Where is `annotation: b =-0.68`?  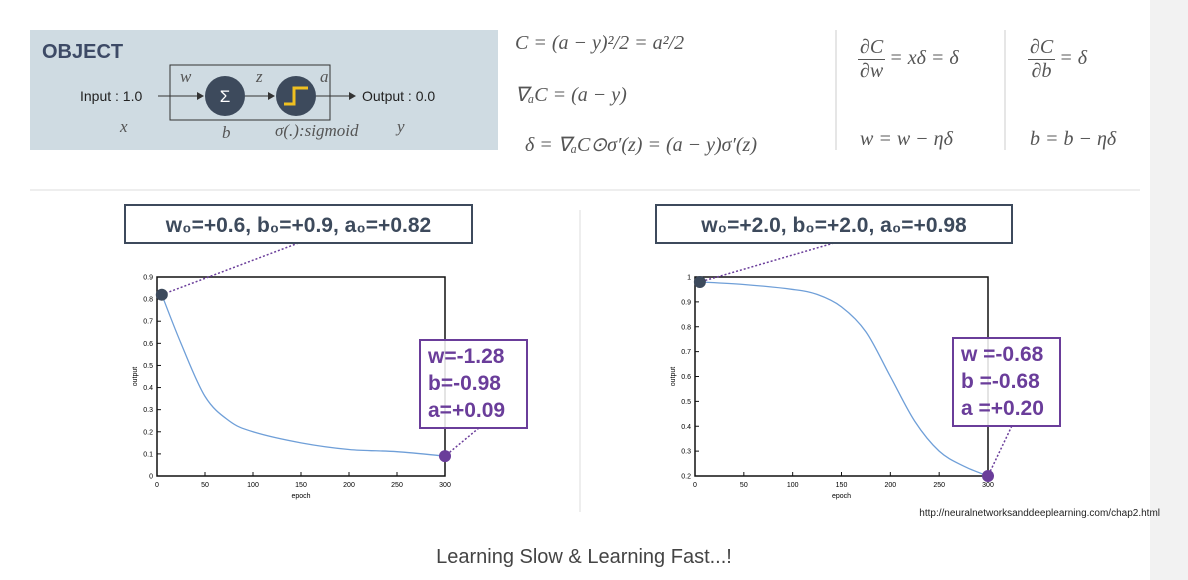 annotation: b =-0.68 is located at coordinates (1000, 381).